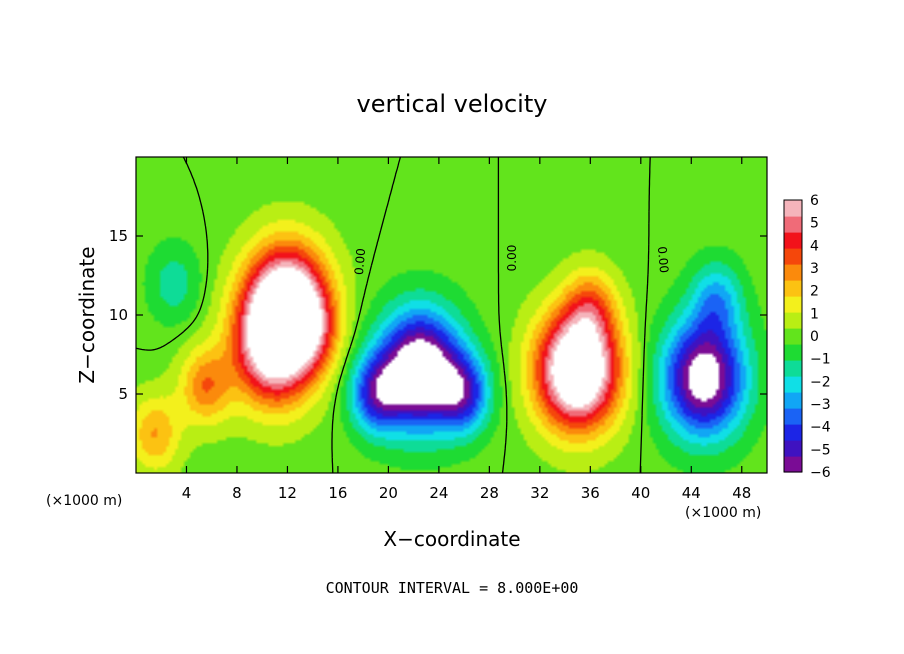 The width and height of the screenshot is (904, 654). I want to click on x-tick-label: 12, so click(287, 493).